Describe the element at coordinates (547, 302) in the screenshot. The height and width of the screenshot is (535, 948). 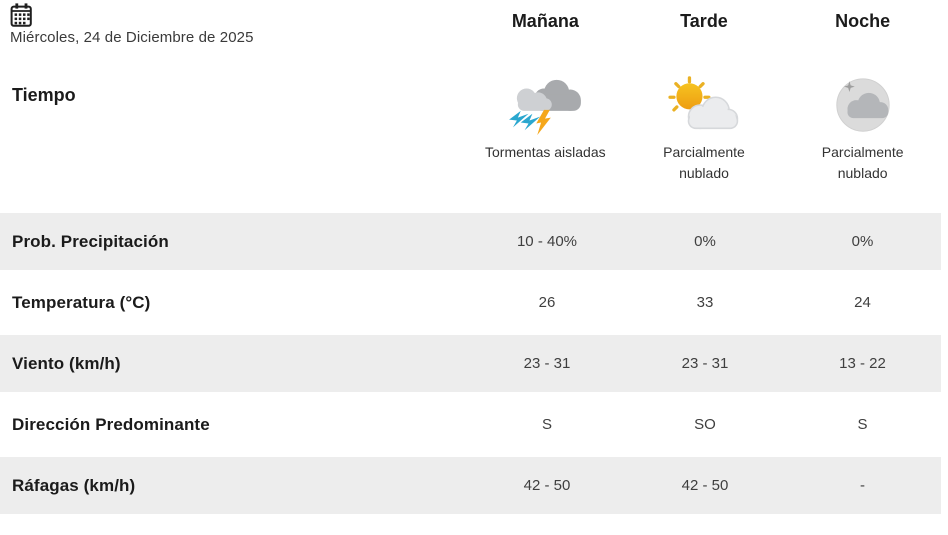
I see `row-value-manana: 26` at that location.